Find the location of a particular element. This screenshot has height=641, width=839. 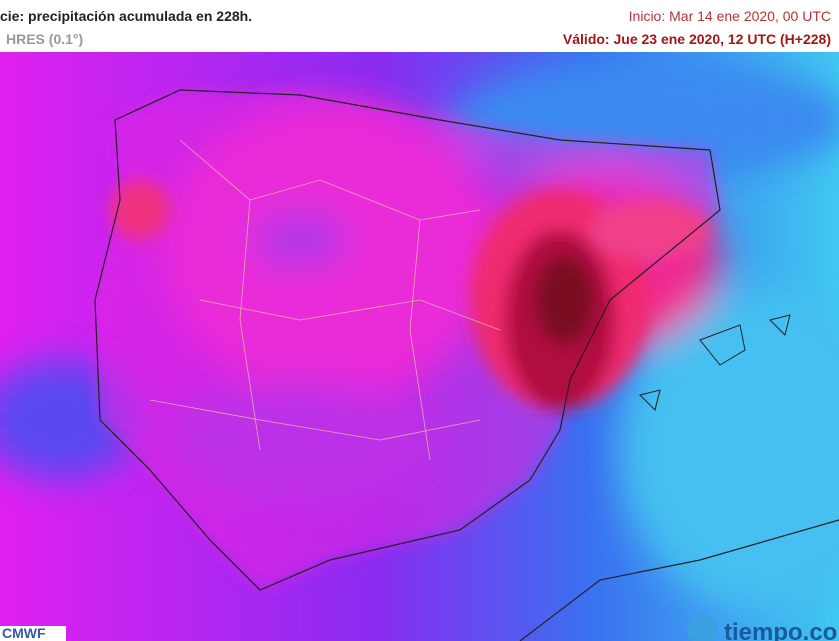

start-time: Inicio: Mar 14 ene 2020, 00 UTC is located at coordinates (729, 16).